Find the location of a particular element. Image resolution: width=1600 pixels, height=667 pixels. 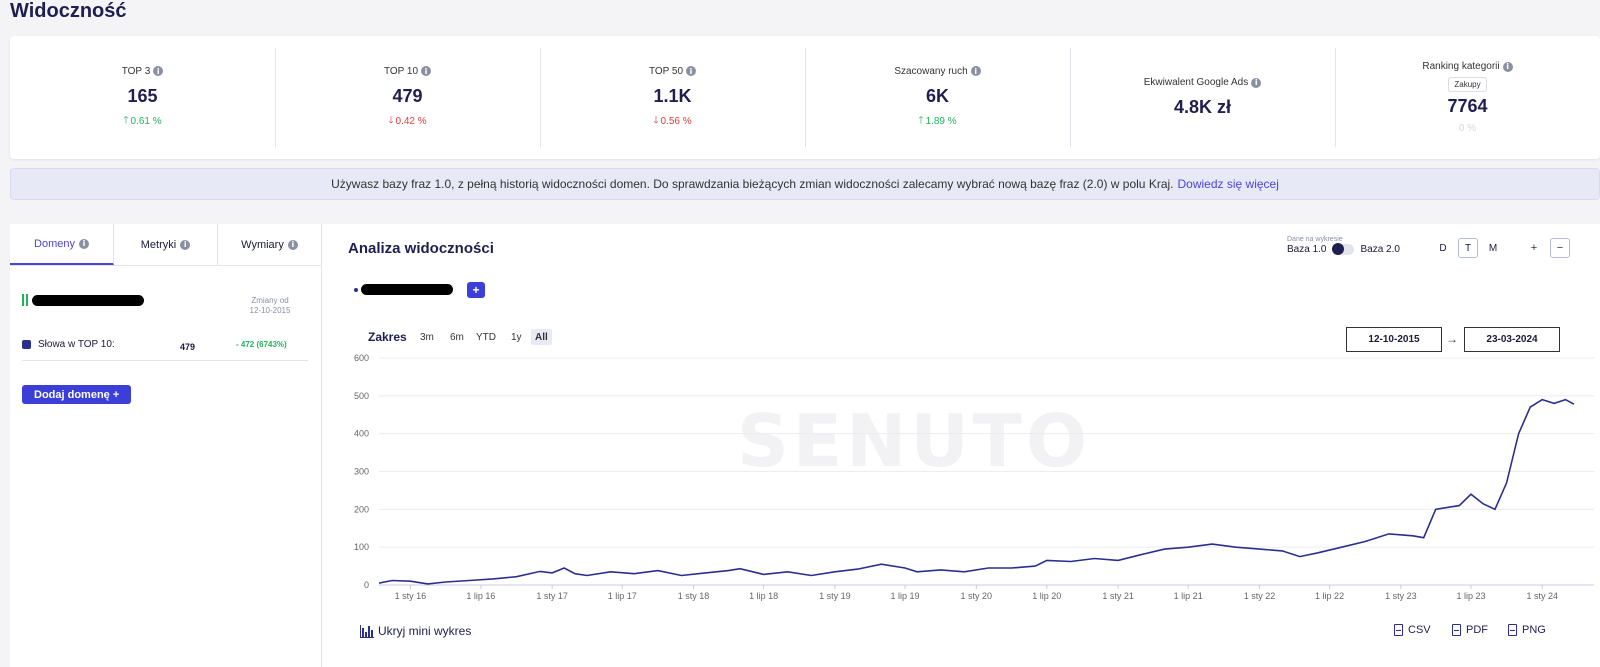

series-chip is located at coordinates (403, 289).